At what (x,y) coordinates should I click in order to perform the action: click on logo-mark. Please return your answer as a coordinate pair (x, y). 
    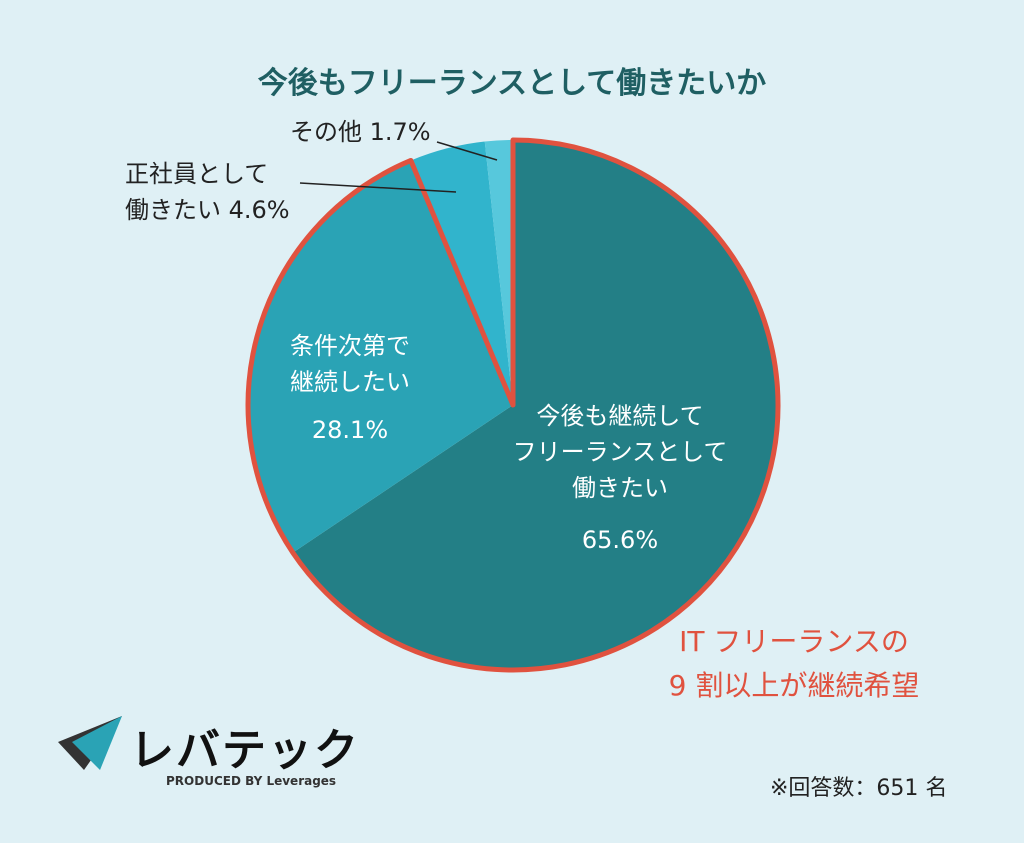
    Looking at the image, I should click on (97, 743).